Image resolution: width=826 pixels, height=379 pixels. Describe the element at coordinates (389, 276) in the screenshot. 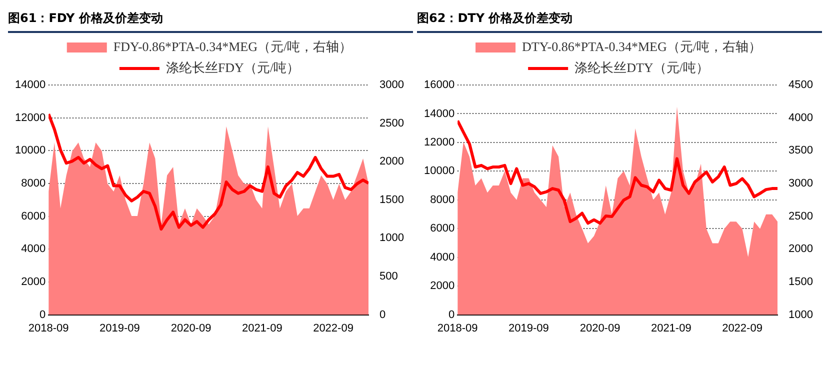

I see `y2-tick-label: 500` at that location.